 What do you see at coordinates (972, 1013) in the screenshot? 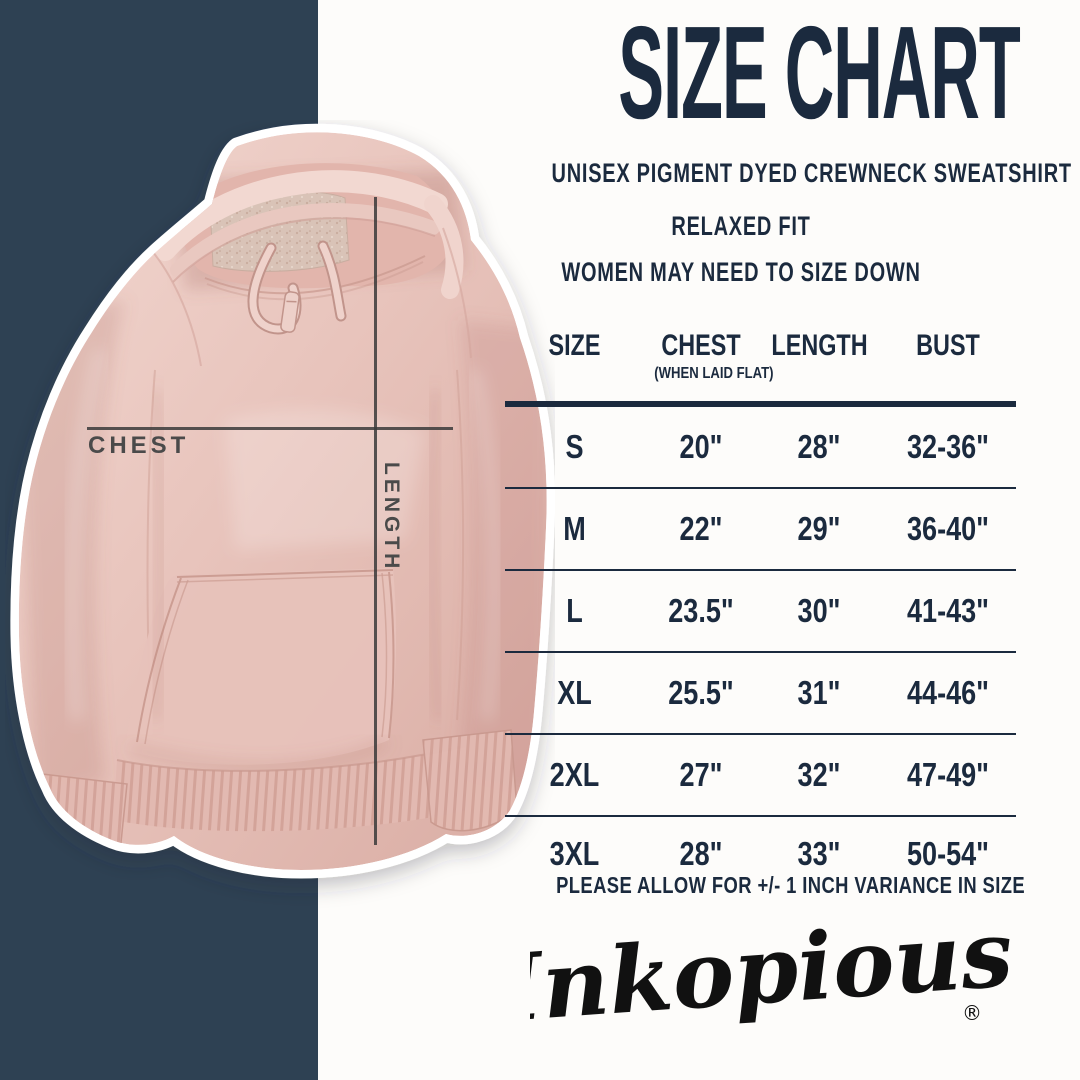
I see `registered-trademark-mark: ®` at bounding box center [972, 1013].